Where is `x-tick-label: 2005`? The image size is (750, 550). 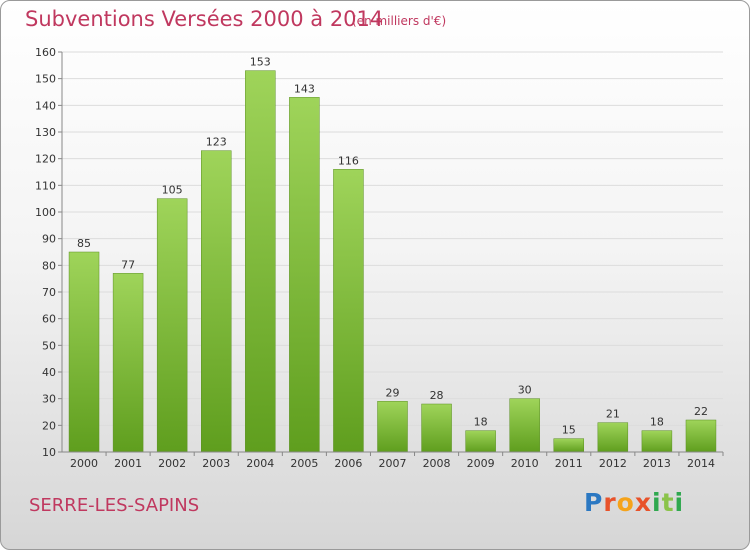 x-tick-label: 2005 is located at coordinates (304, 463).